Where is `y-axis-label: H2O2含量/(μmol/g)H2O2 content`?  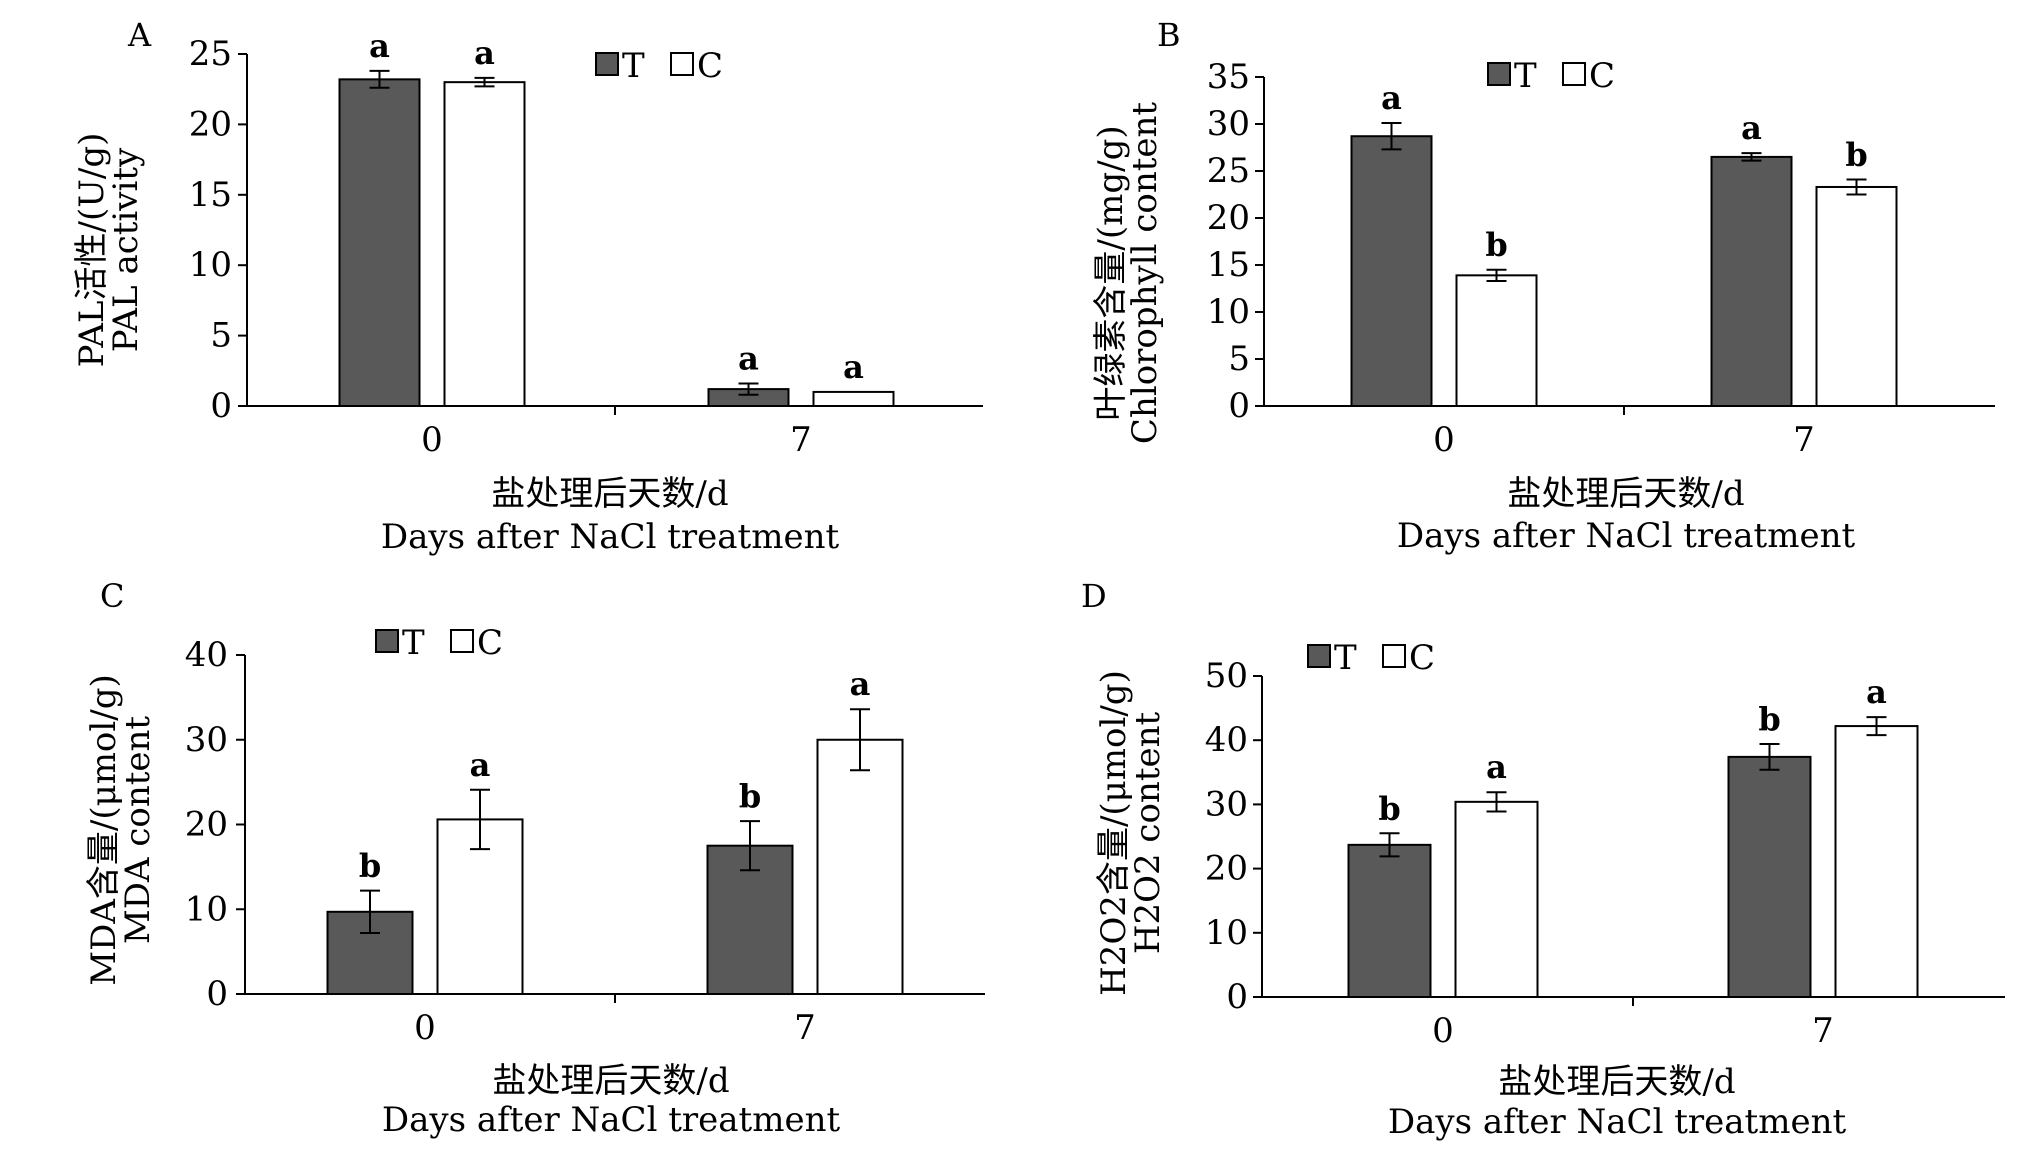
y-axis-label: H2O2含量/(μmol/g)H2O2 content is located at coordinates (1131, 833).